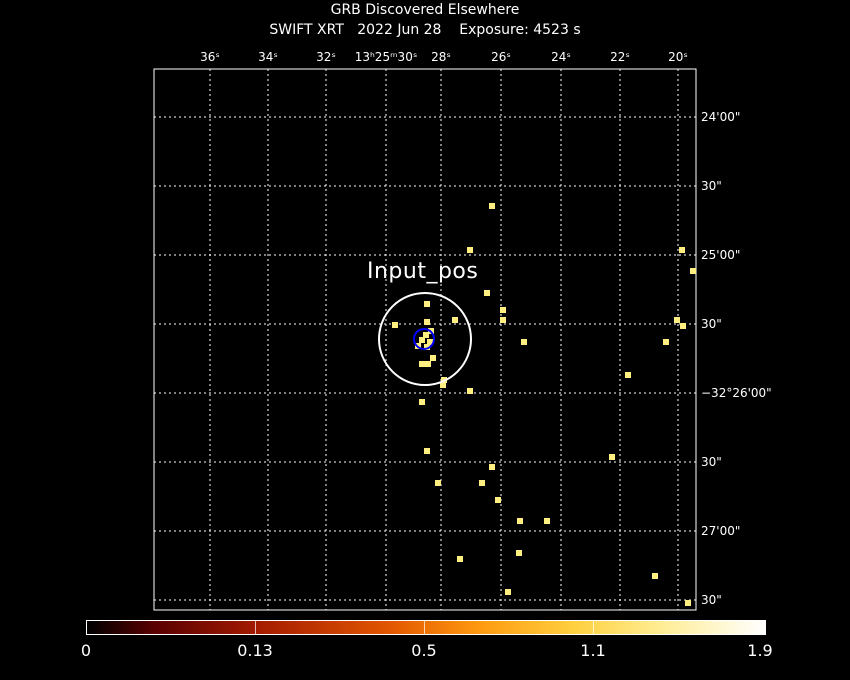 Image resolution: width=850 pixels, height=680 pixels. What do you see at coordinates (721, 531) in the screenshot?
I see `dec-tick-label: 27'00"` at bounding box center [721, 531].